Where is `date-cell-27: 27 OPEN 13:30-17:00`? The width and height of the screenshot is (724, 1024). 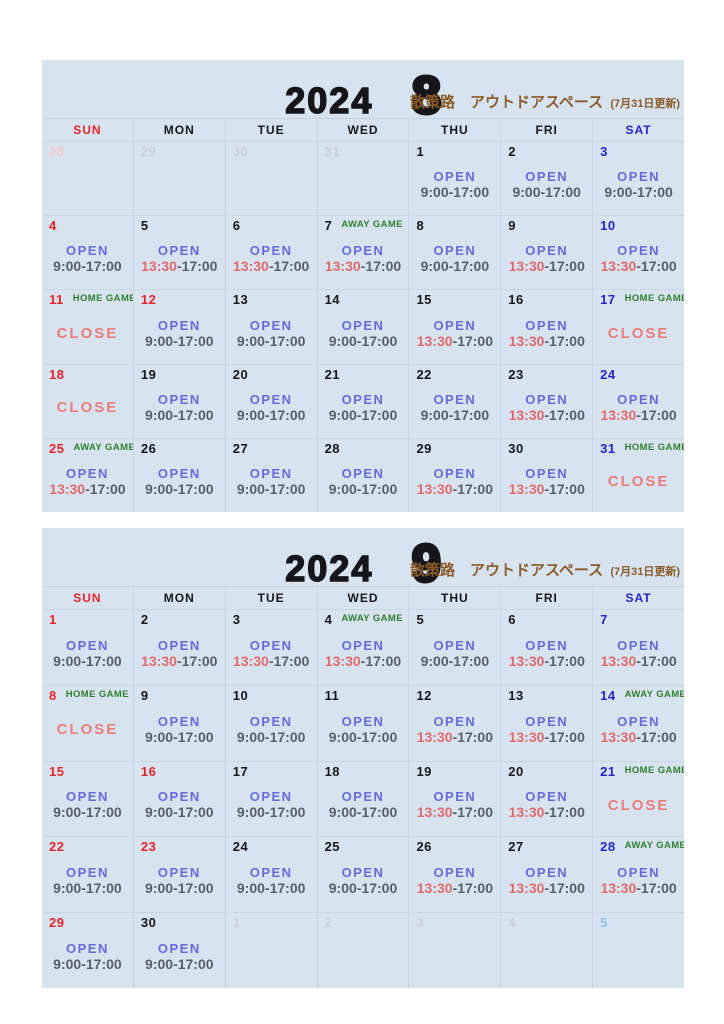 date-cell-27: 27 OPEN 13:30-17:00 is located at coordinates (546, 875).